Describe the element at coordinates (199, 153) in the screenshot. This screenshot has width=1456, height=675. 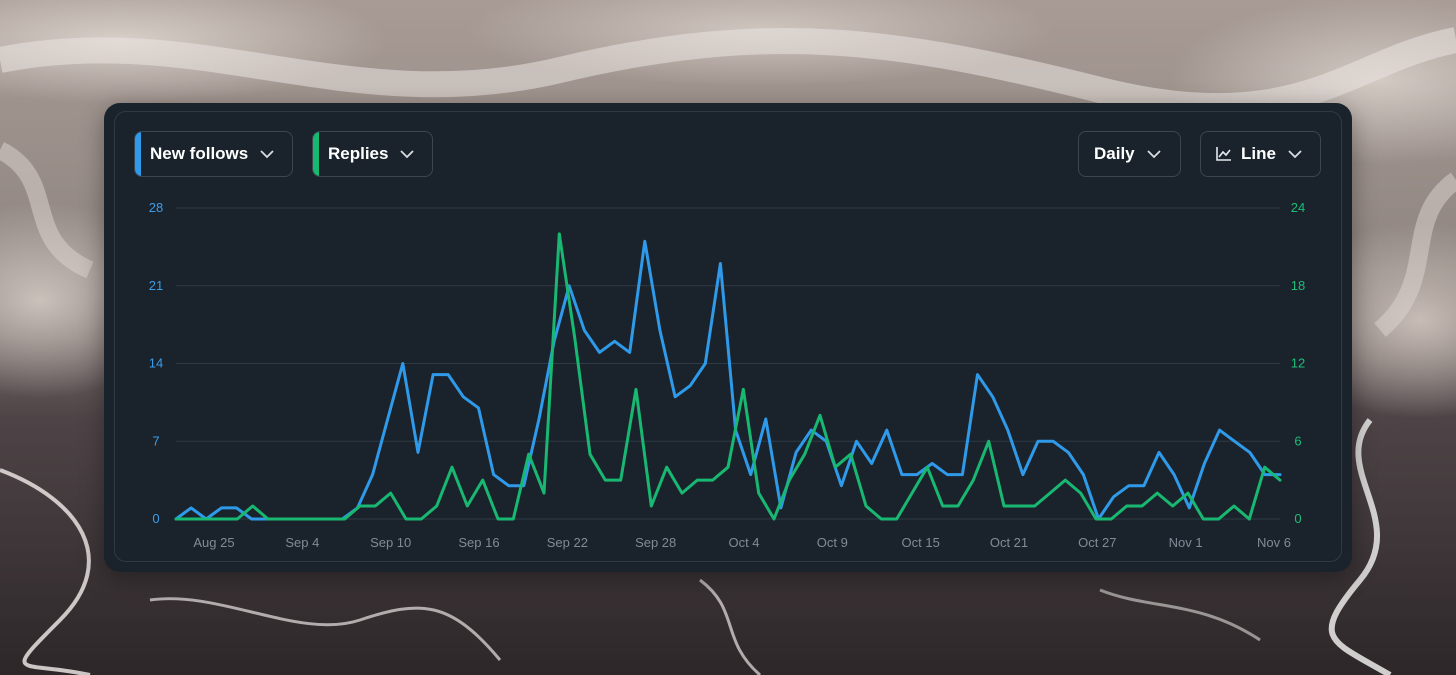
I see `metric1-label: New follows` at that location.